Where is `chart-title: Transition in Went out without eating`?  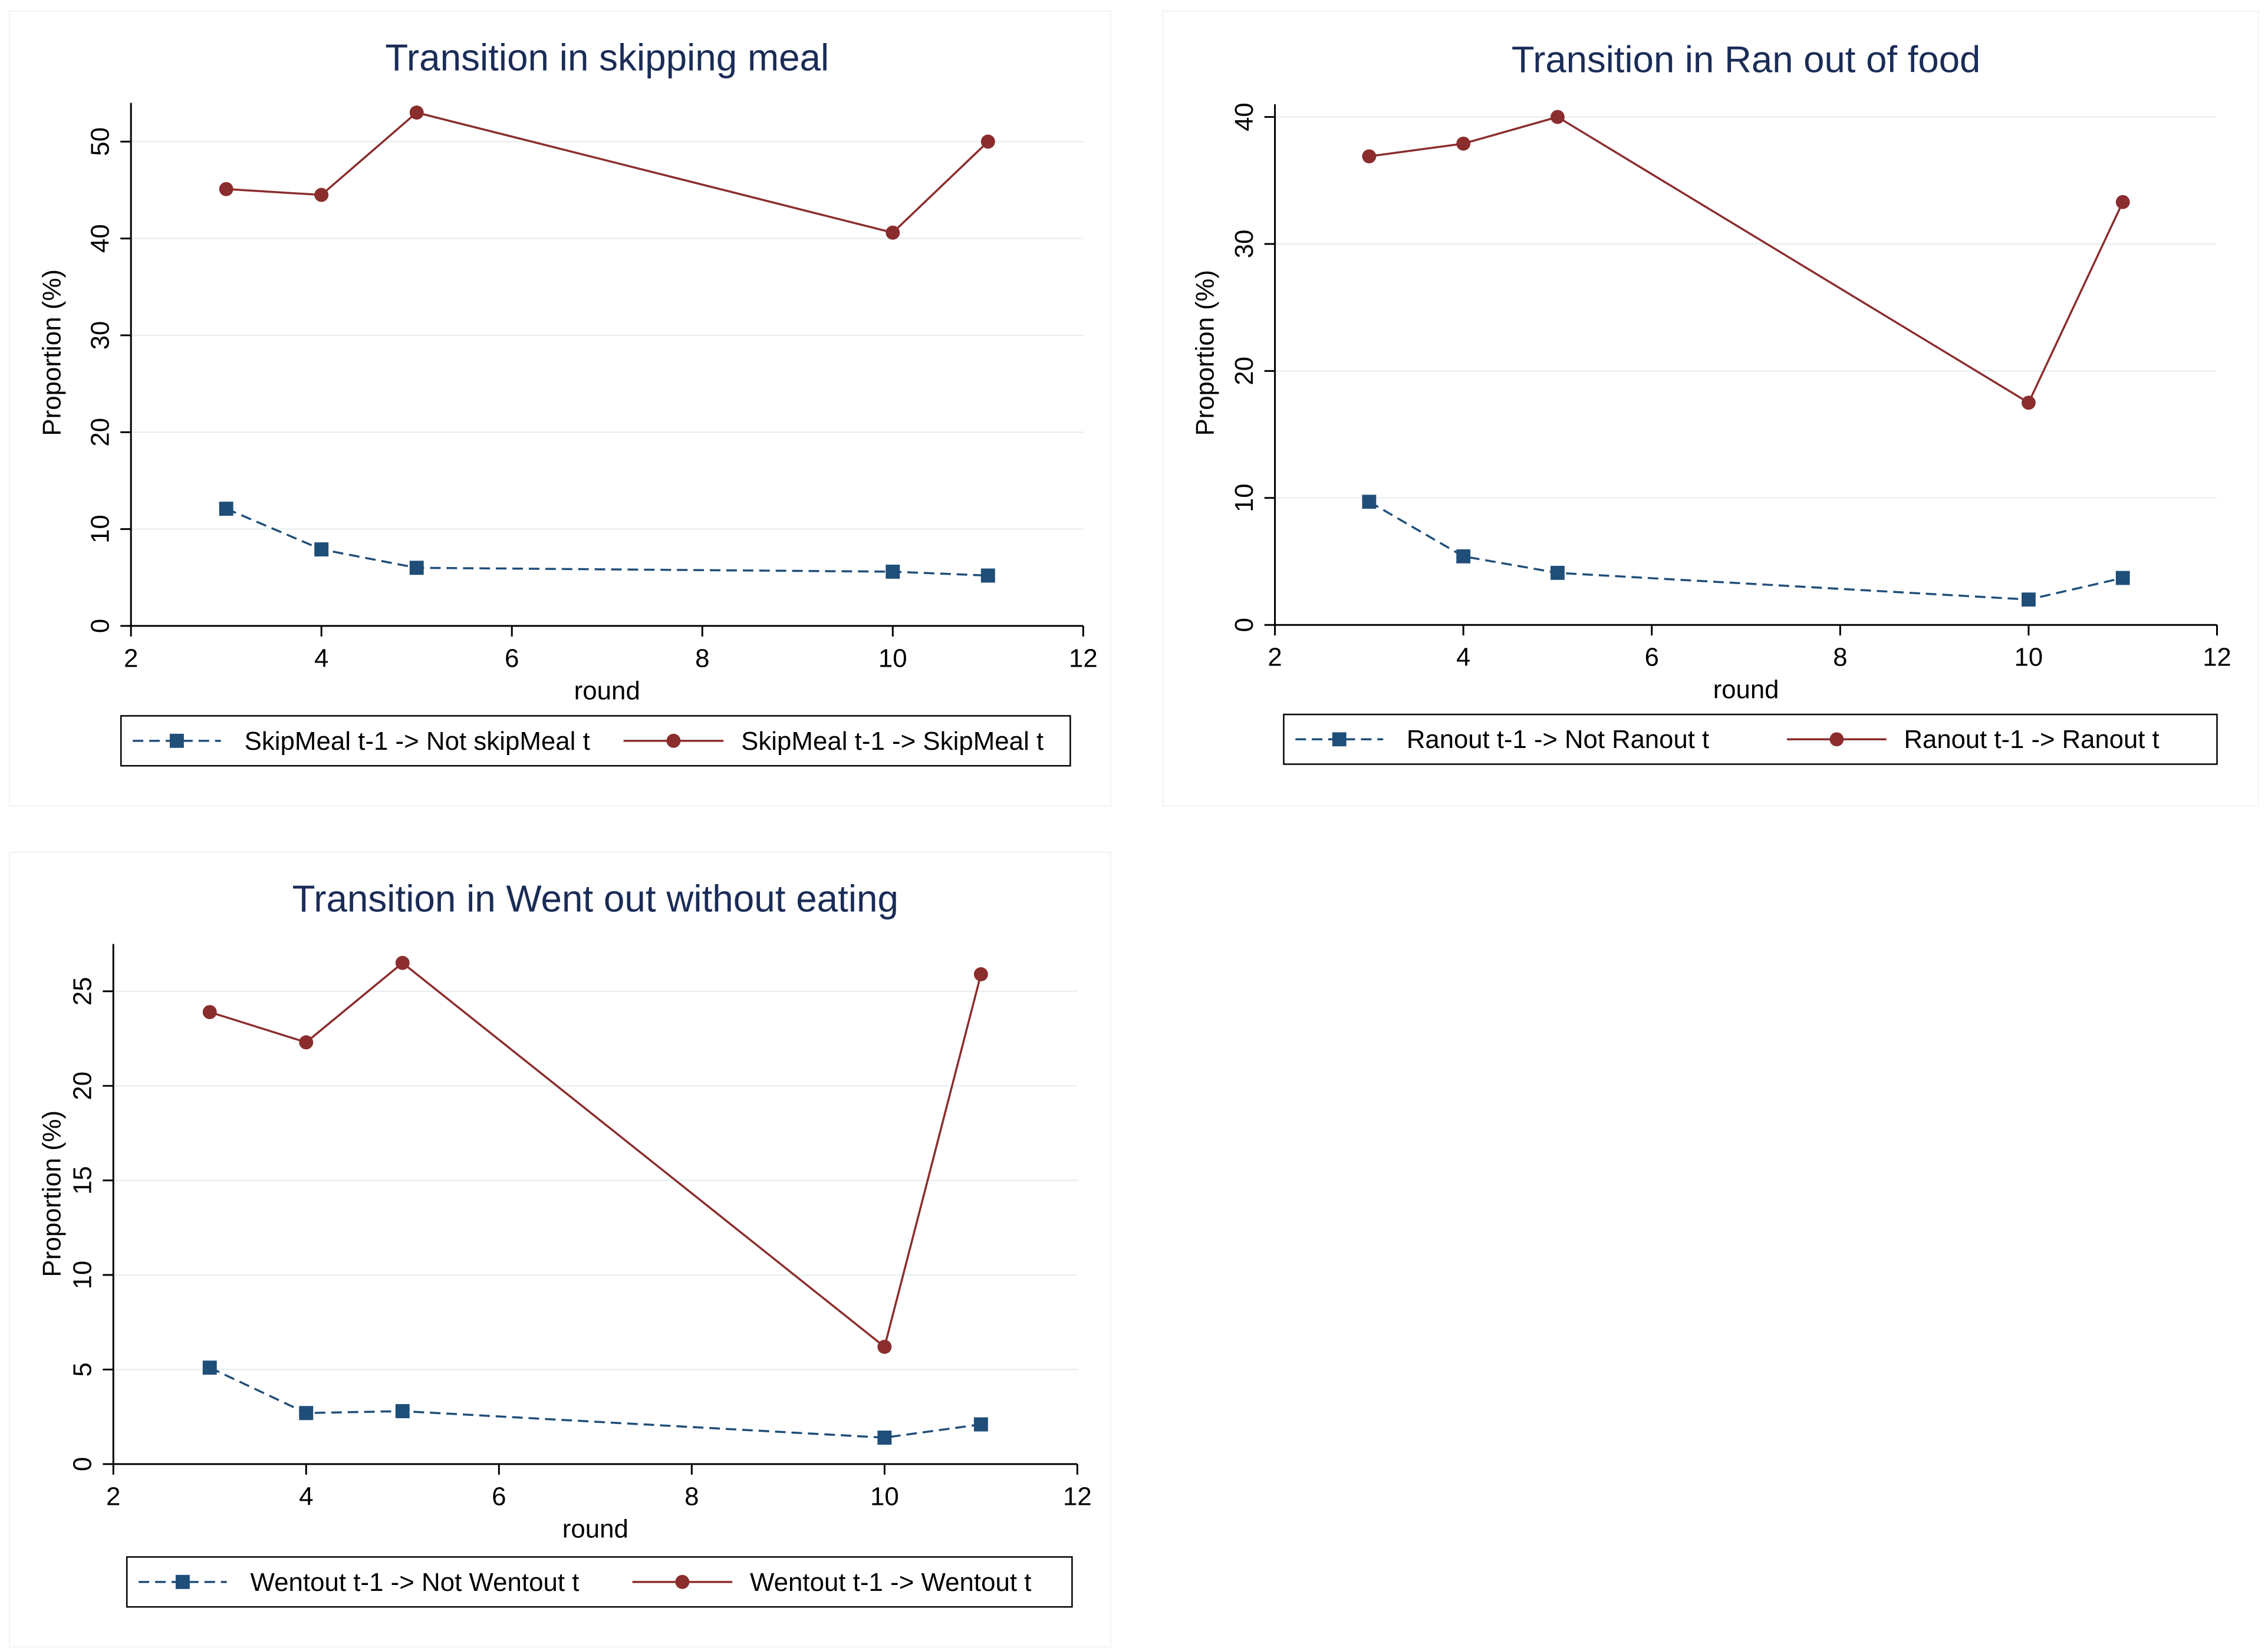 chart-title: Transition in Went out without eating is located at coordinates (595, 899).